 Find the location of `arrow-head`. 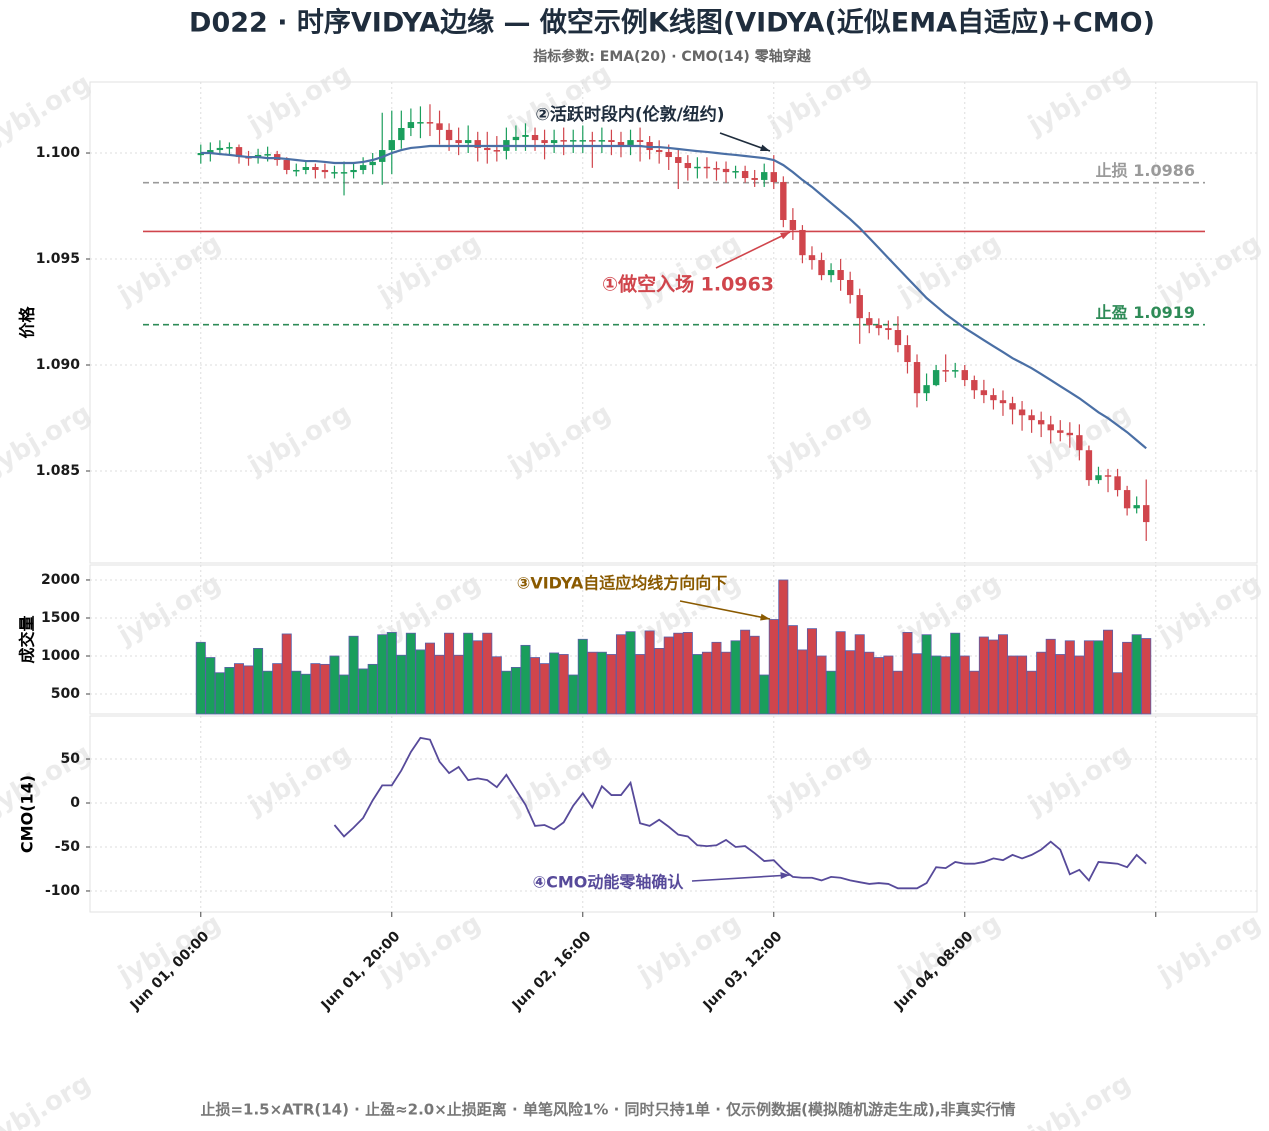

arrow-head is located at coordinates (785, 875).